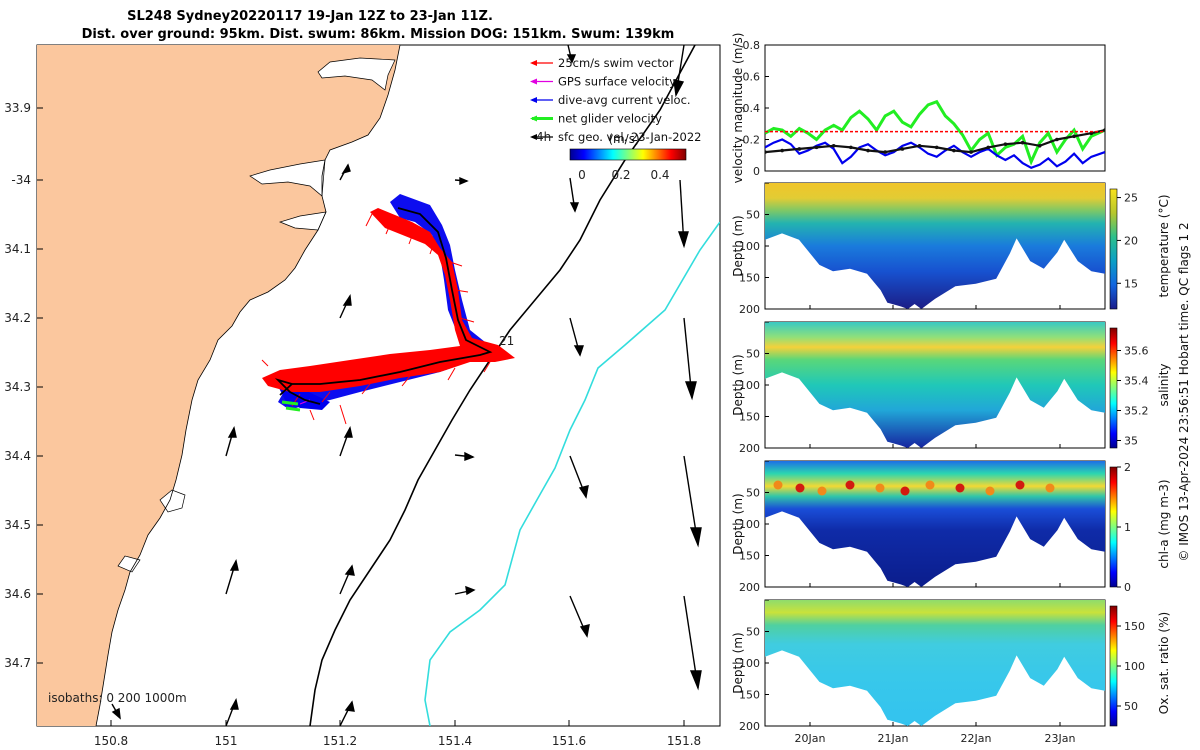 The width and height of the screenshot is (1200, 750). Describe the element at coordinates (287, 178) in the screenshot. I see `inlet-botany` at that location.